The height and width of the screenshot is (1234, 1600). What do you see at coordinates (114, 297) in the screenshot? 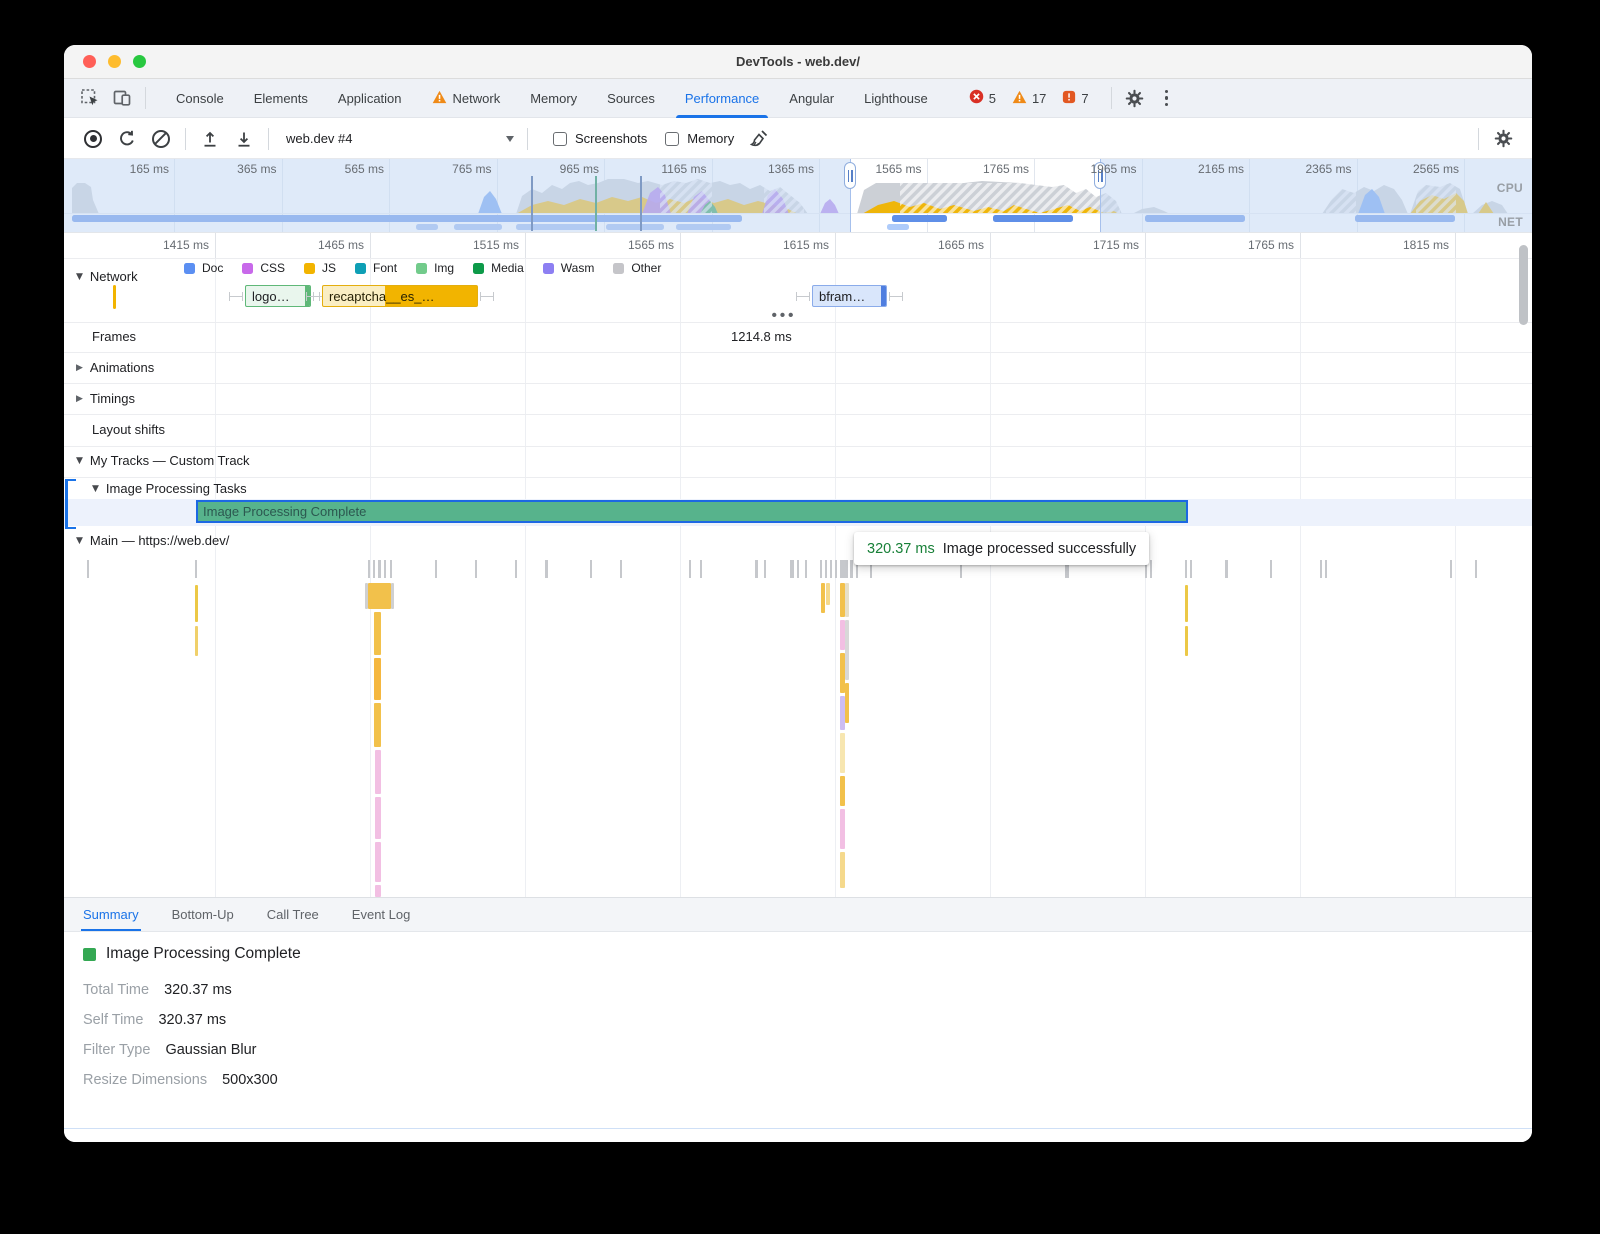
I see `network-request-sliver` at bounding box center [114, 297].